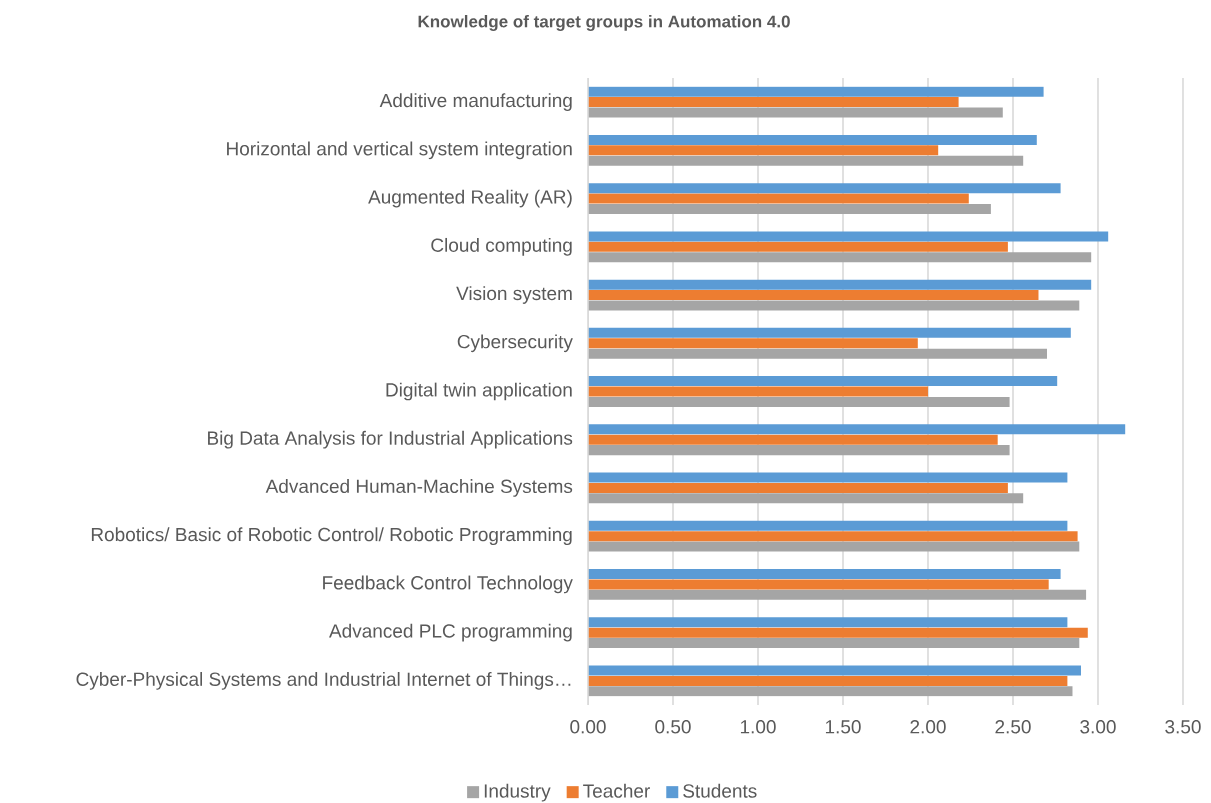  What do you see at coordinates (470, 198) in the screenshot?
I see `y-tick-label: Augmented Reality (AR)` at bounding box center [470, 198].